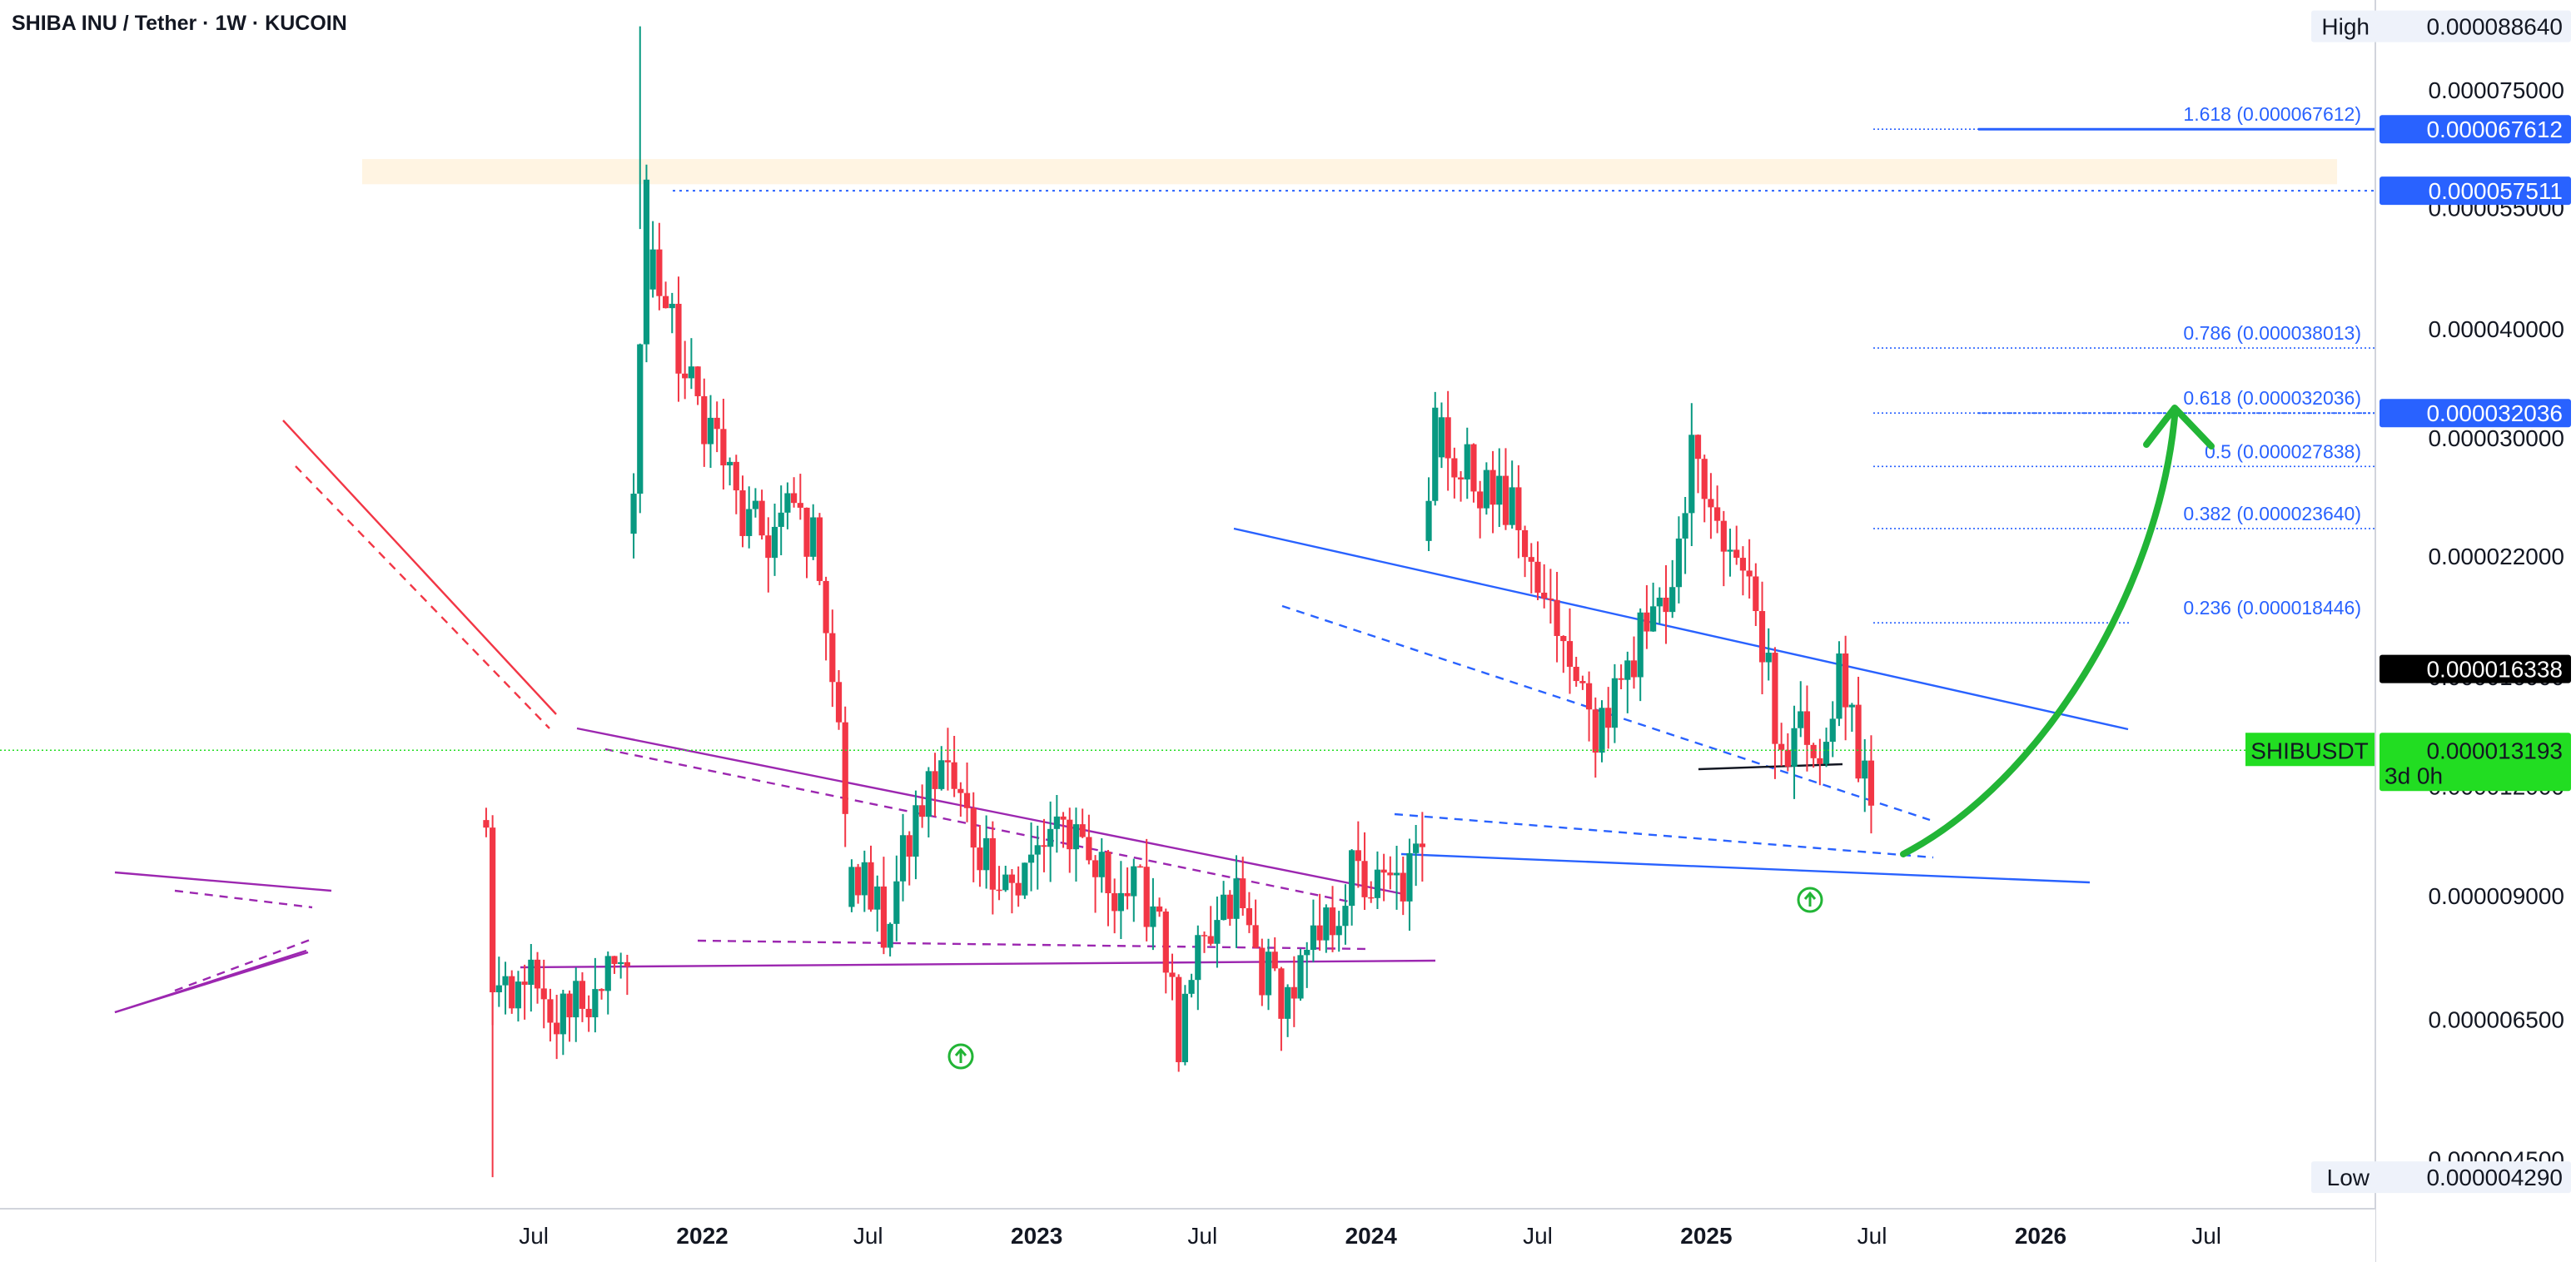 The width and height of the screenshot is (2576, 1262). Describe the element at coordinates (2441, 1177) in the screenshot. I see `low-marker: Low 0.000004290` at that location.